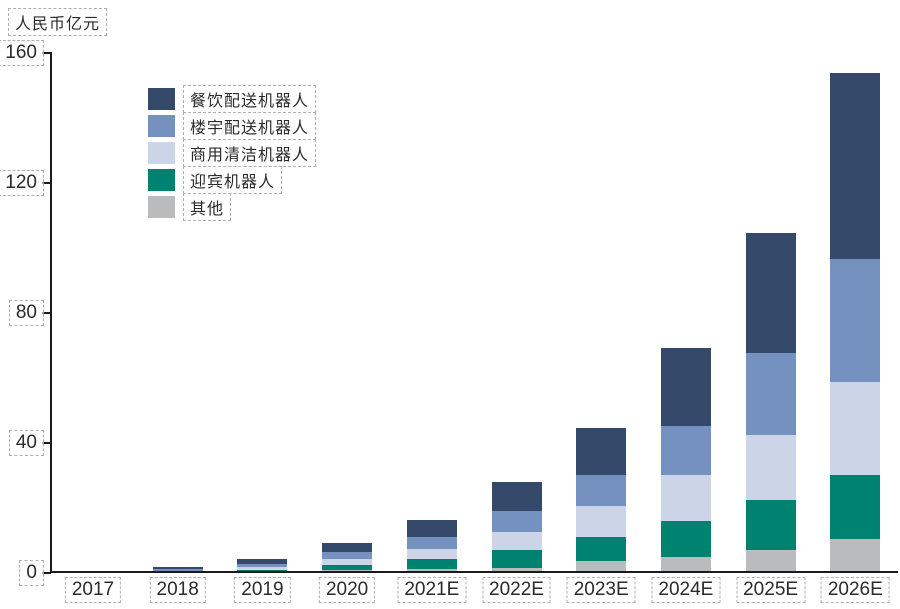 The width and height of the screenshot is (900, 609). I want to click on x-axis-label-text: 2020, so click(347, 590).